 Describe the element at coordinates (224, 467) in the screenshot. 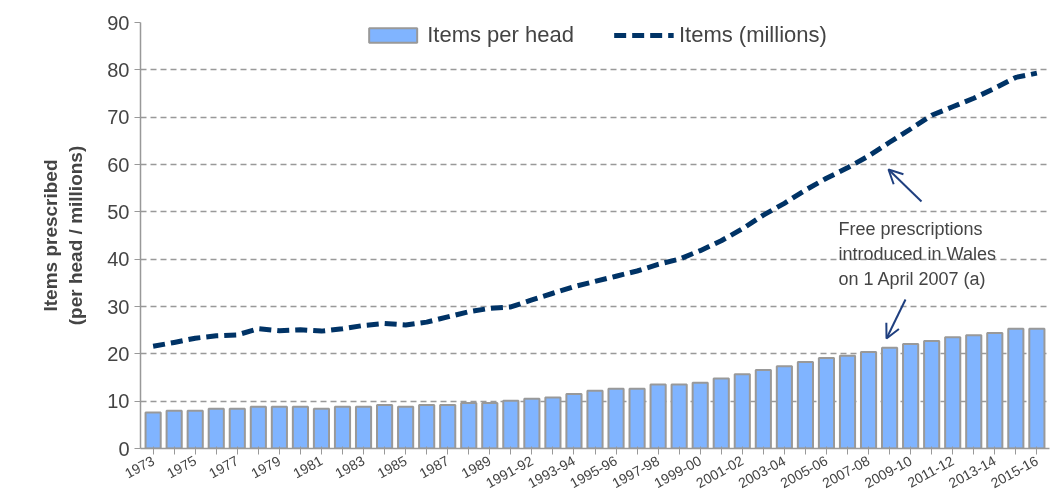

I see `x-tick-label: 1977` at that location.